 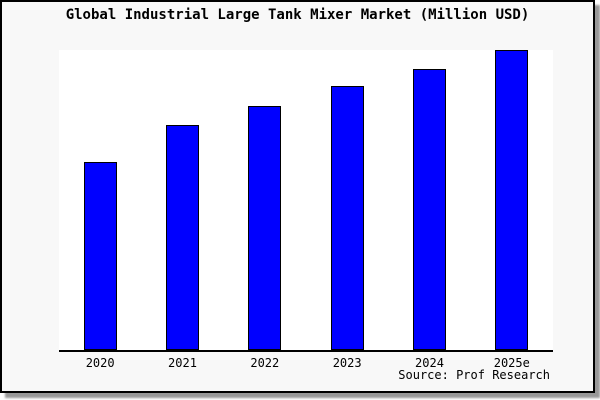 What do you see at coordinates (347, 363) in the screenshot?
I see `x-tick-label-2023: 2023` at bounding box center [347, 363].